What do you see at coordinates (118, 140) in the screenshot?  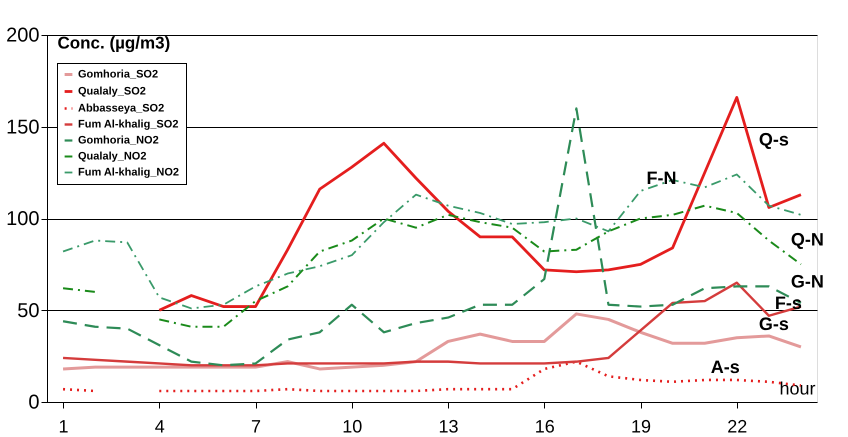 I see `legend-label: Gomhoria_NO2` at bounding box center [118, 140].